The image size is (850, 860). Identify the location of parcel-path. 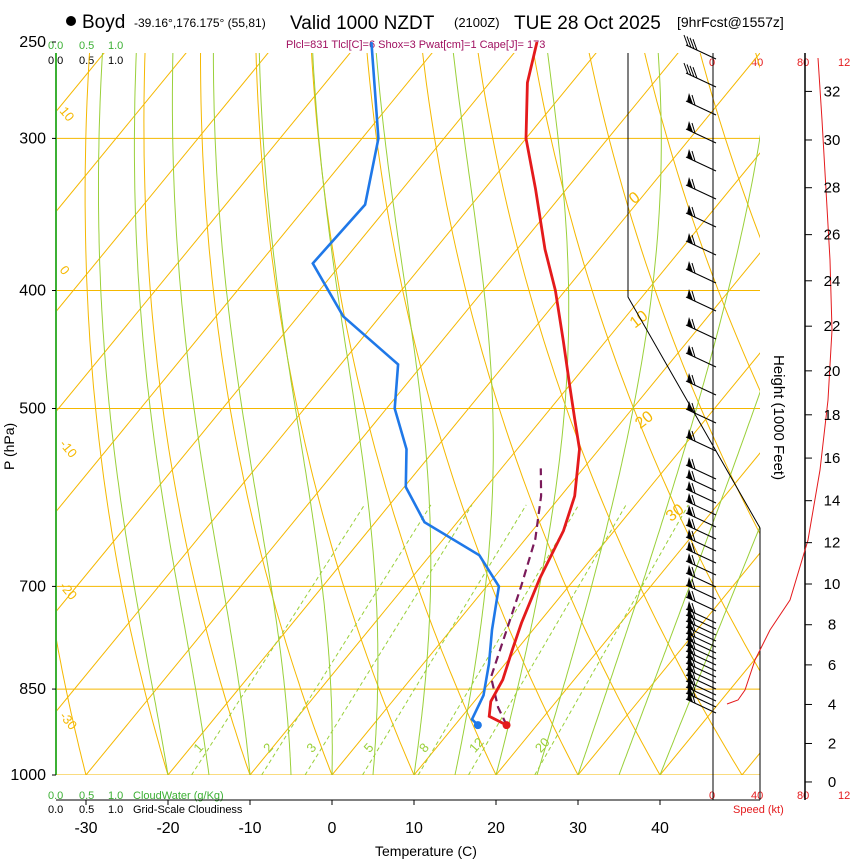
(516, 597).